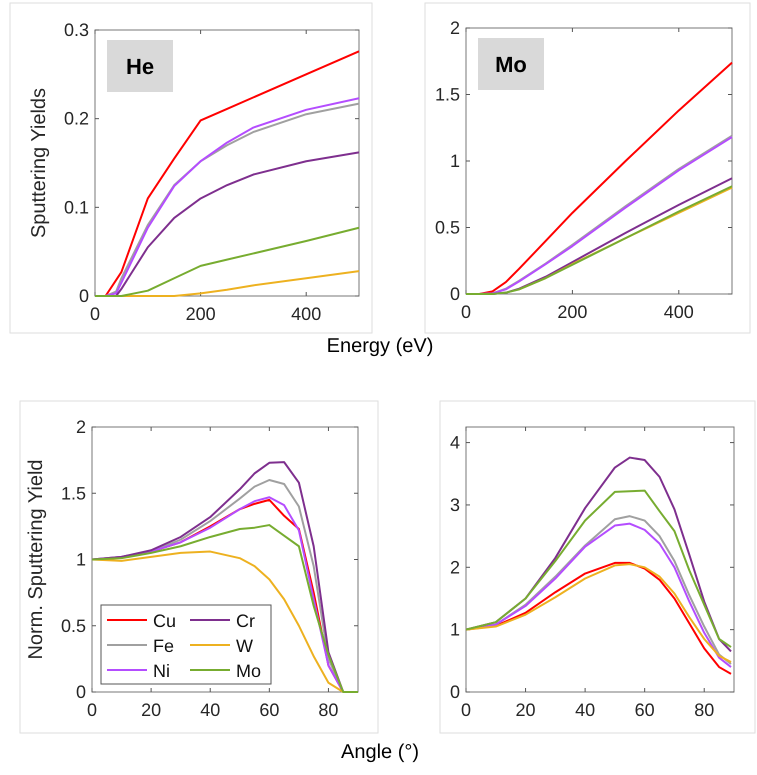  I want to click on y-axis-title: Sputtering Yields, so click(39, 163).